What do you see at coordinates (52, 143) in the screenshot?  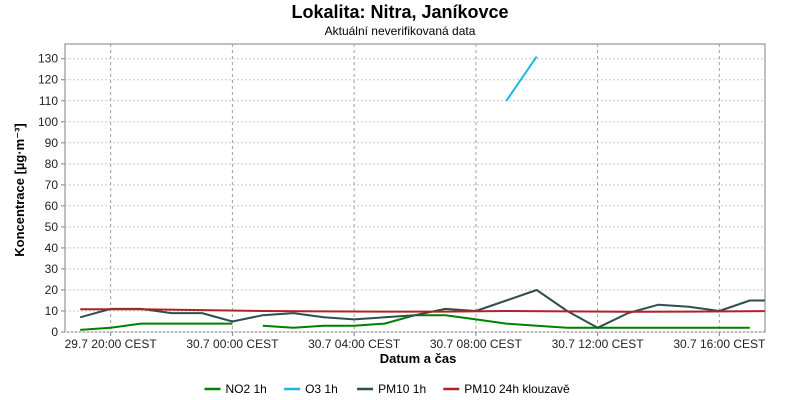 I see `y-tick-label: 90` at bounding box center [52, 143].